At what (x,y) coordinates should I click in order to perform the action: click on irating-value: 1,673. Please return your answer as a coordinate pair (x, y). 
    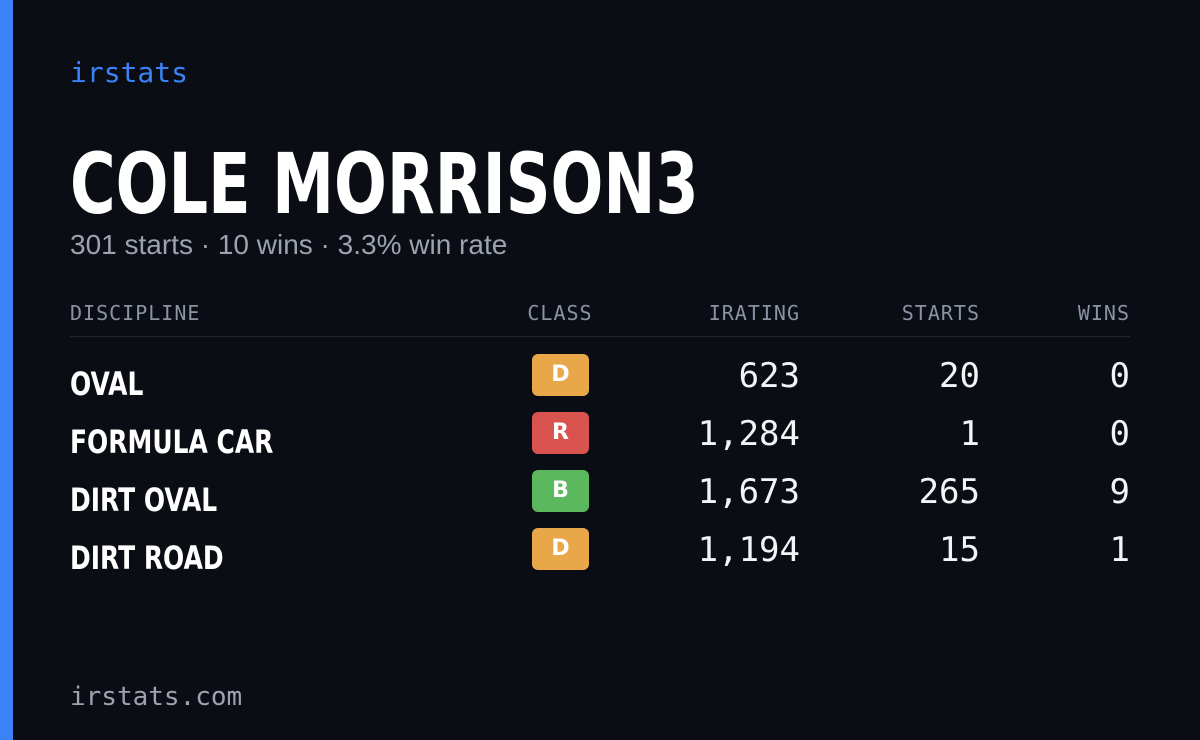
    Looking at the image, I should click on (748, 492).